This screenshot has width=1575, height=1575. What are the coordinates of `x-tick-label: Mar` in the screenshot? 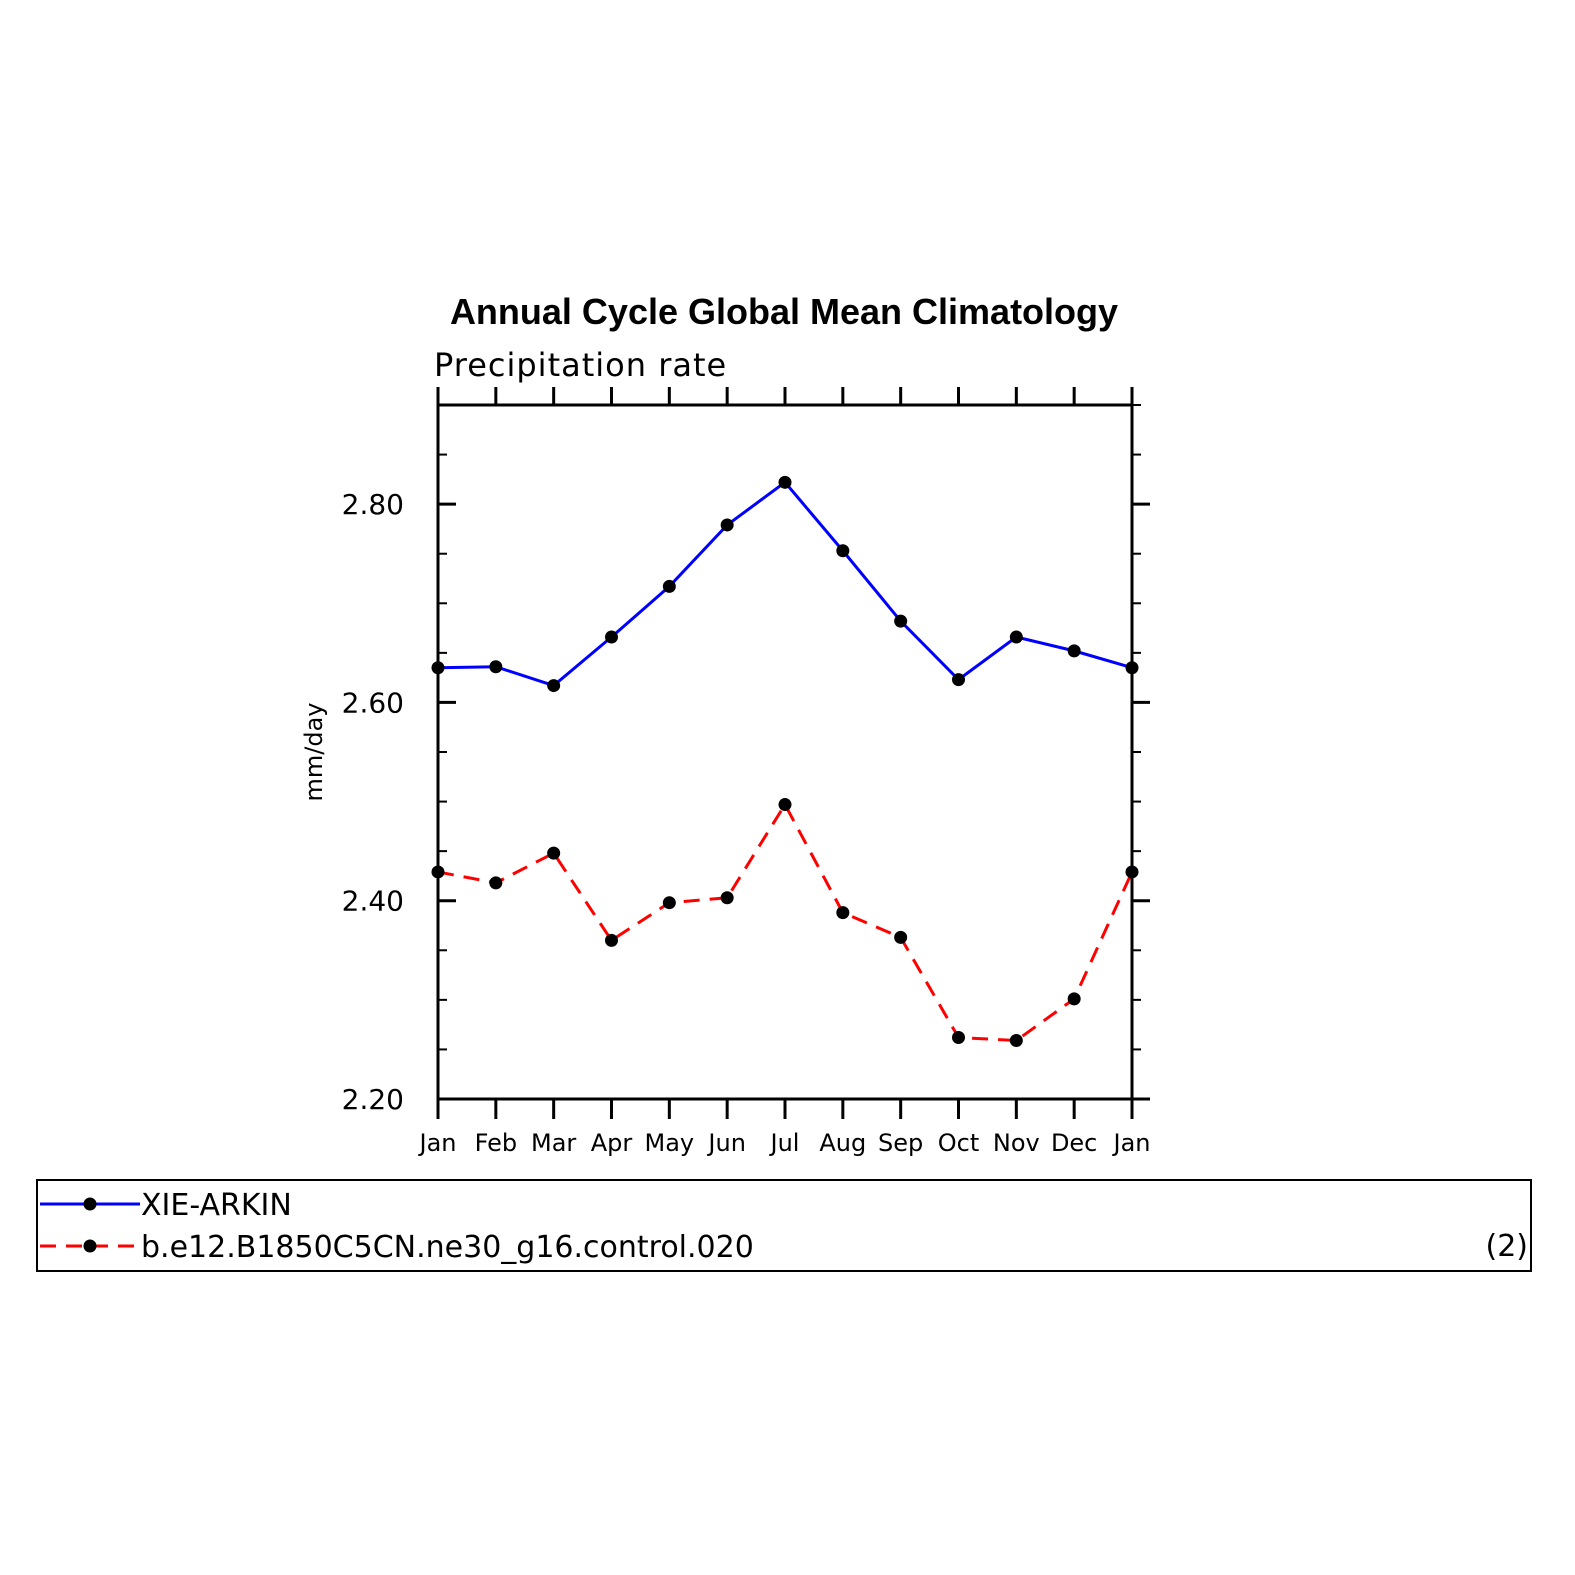 It's located at (553, 1143).